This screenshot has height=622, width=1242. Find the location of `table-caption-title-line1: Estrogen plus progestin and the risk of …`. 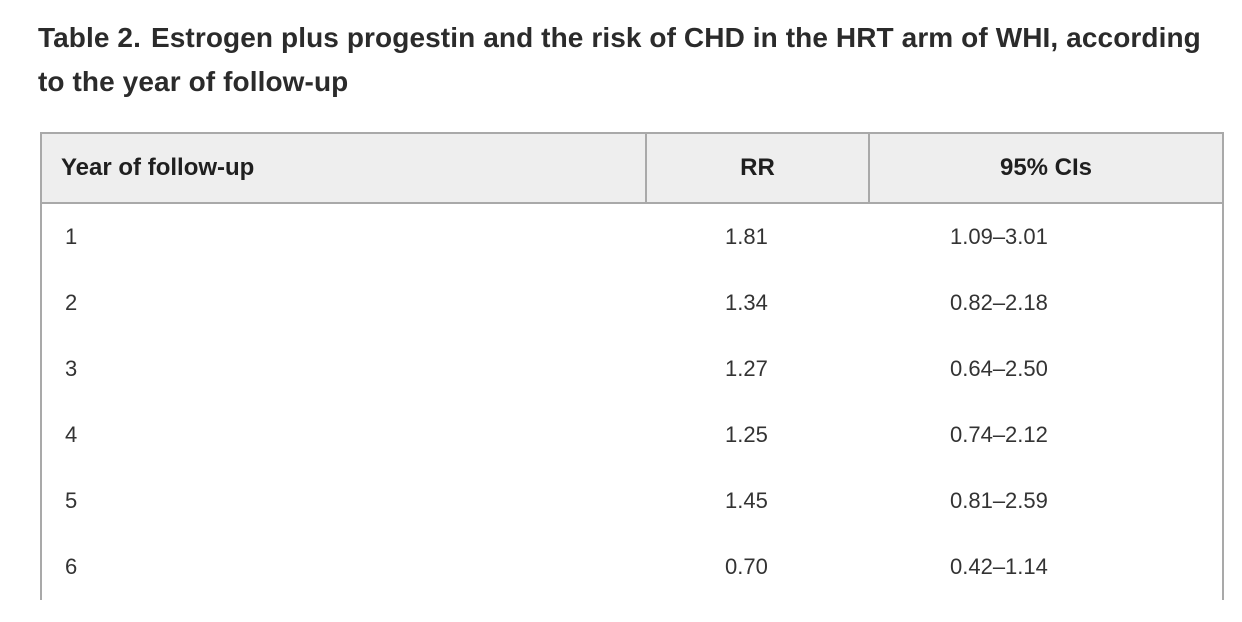

table-caption-title-line1: Estrogen plus progestin and the risk of … is located at coordinates (675, 37).